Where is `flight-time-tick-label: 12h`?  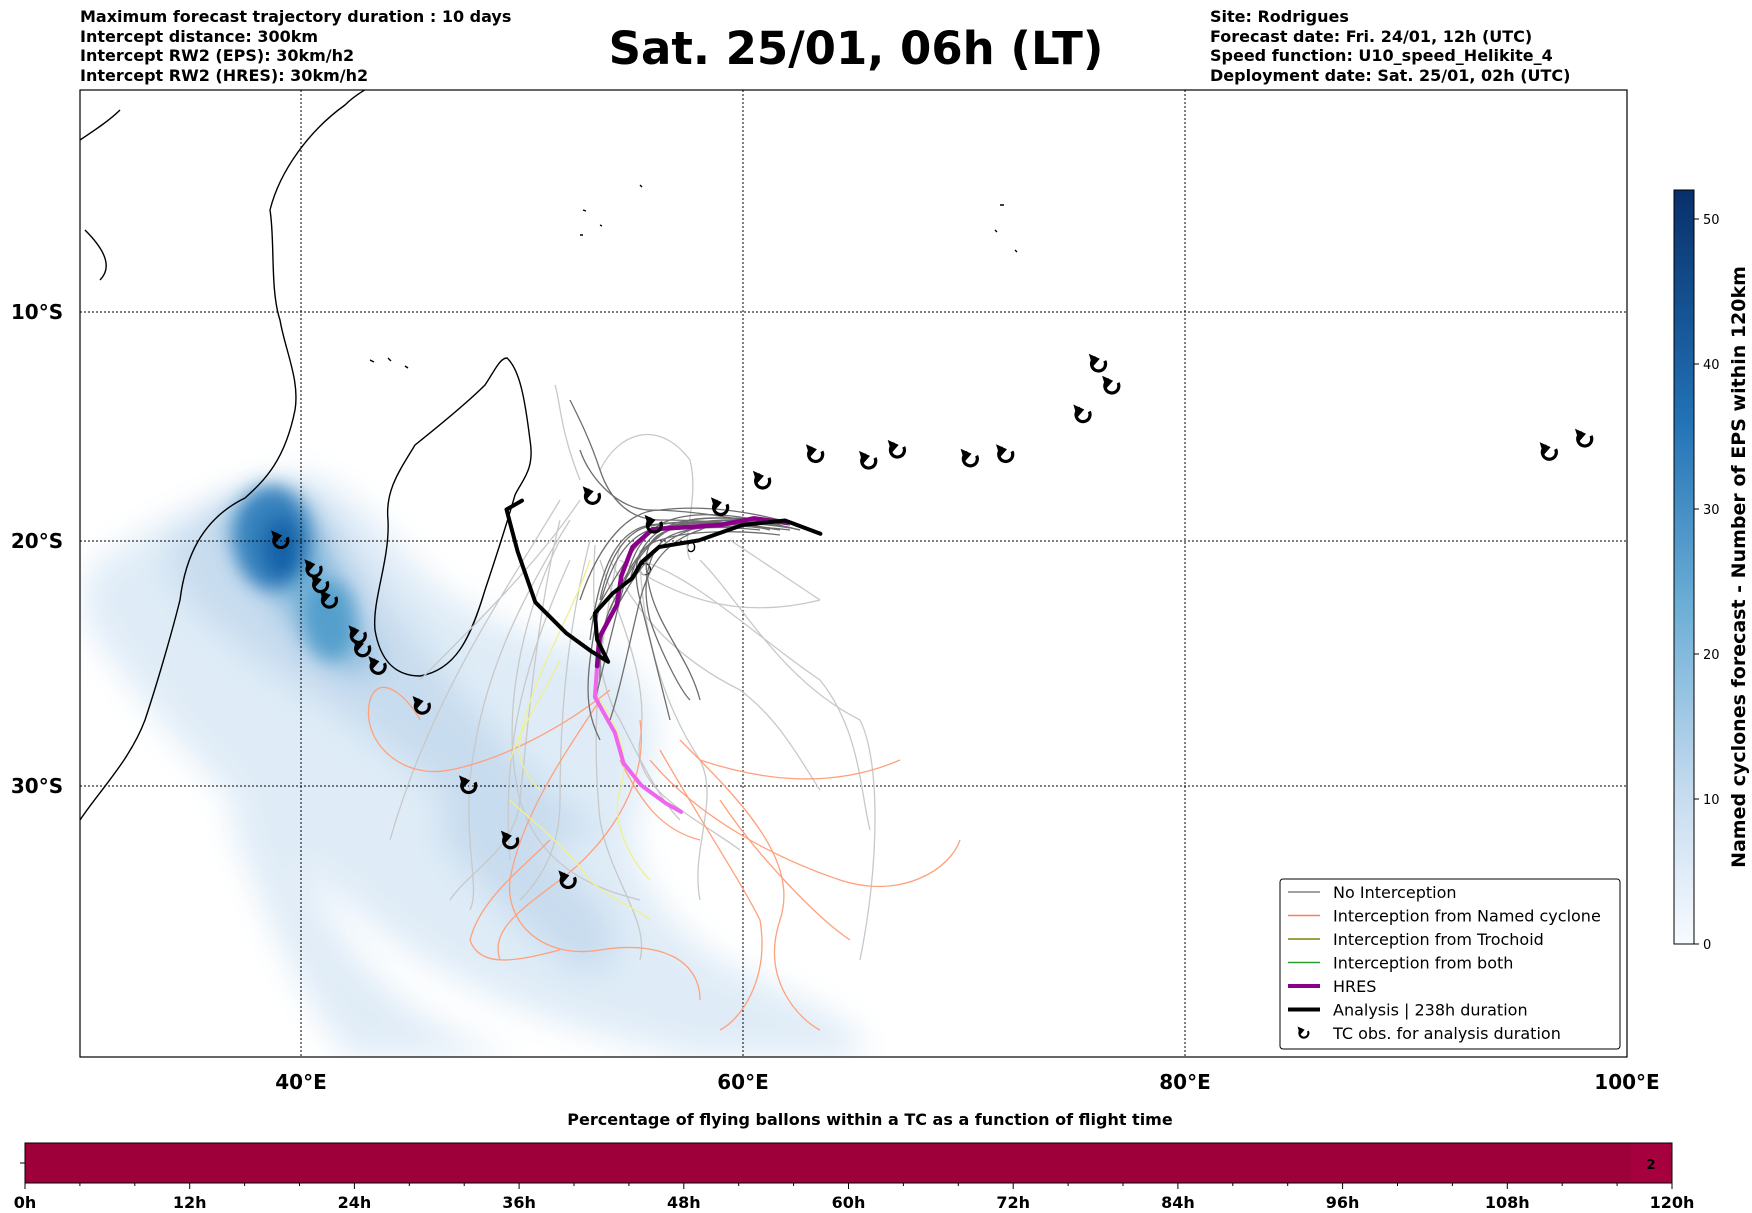 flight-time-tick-label: 12h is located at coordinates (190, 1202).